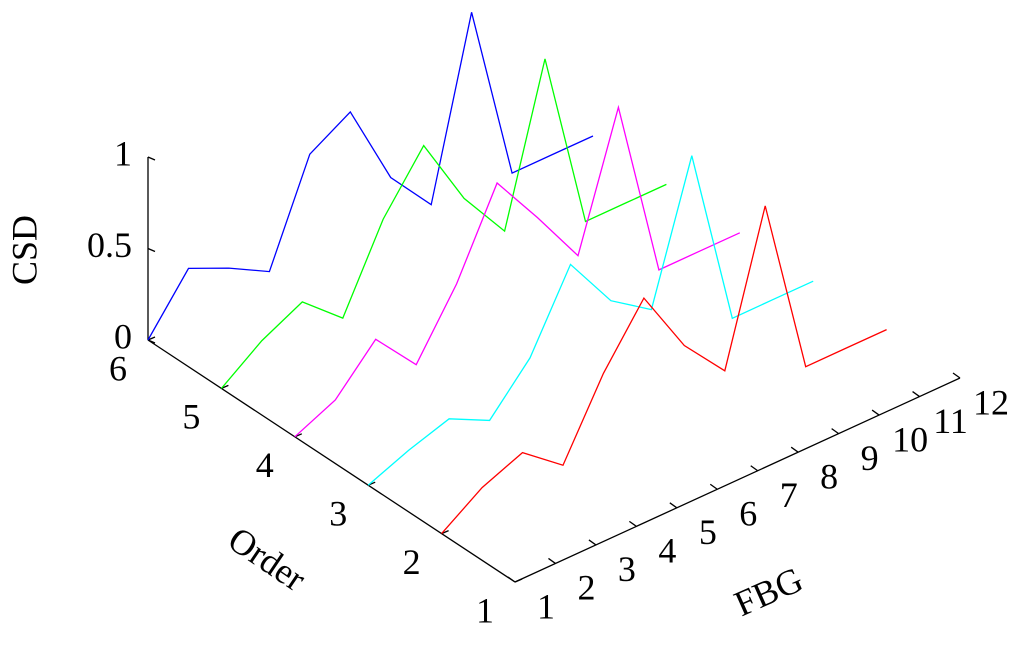  Describe the element at coordinates (789, 495) in the screenshot. I see `x-tick-label: 7` at that location.